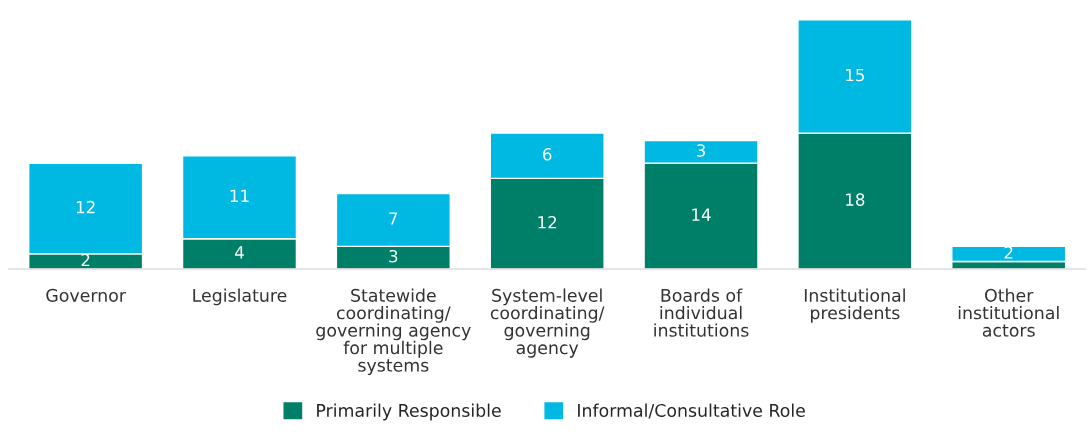 The image size is (1090, 436). I want to click on x-tick-label: Governor, so click(86, 295).